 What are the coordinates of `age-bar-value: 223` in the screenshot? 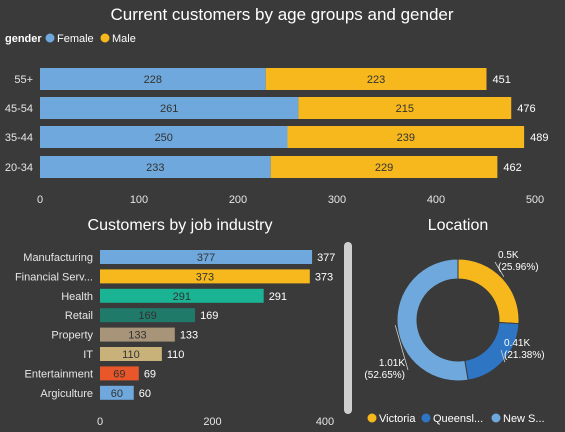 It's located at (376, 80).